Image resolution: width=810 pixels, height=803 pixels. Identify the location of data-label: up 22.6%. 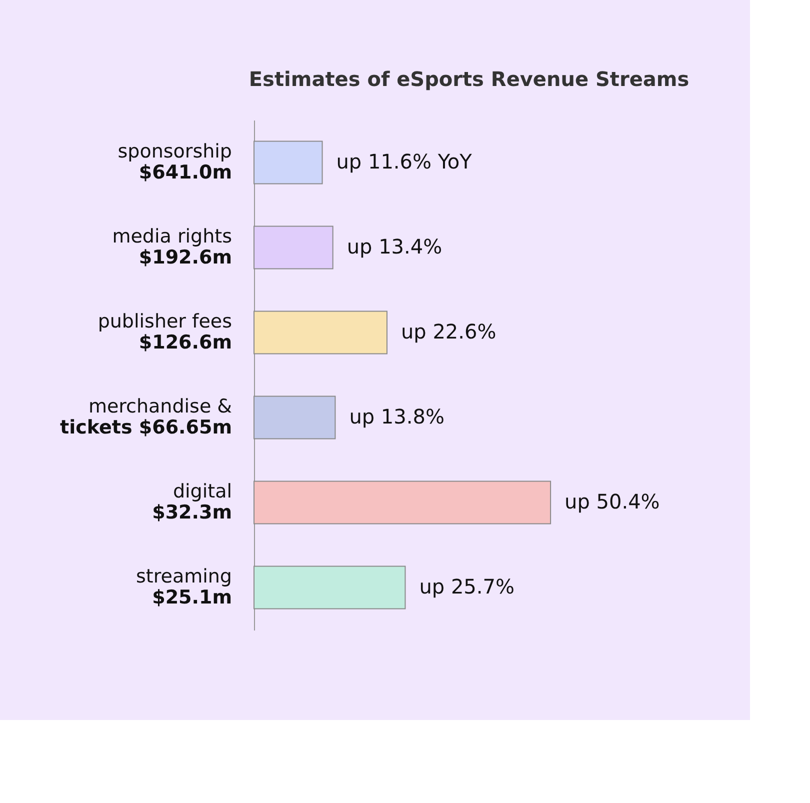
(448, 332).